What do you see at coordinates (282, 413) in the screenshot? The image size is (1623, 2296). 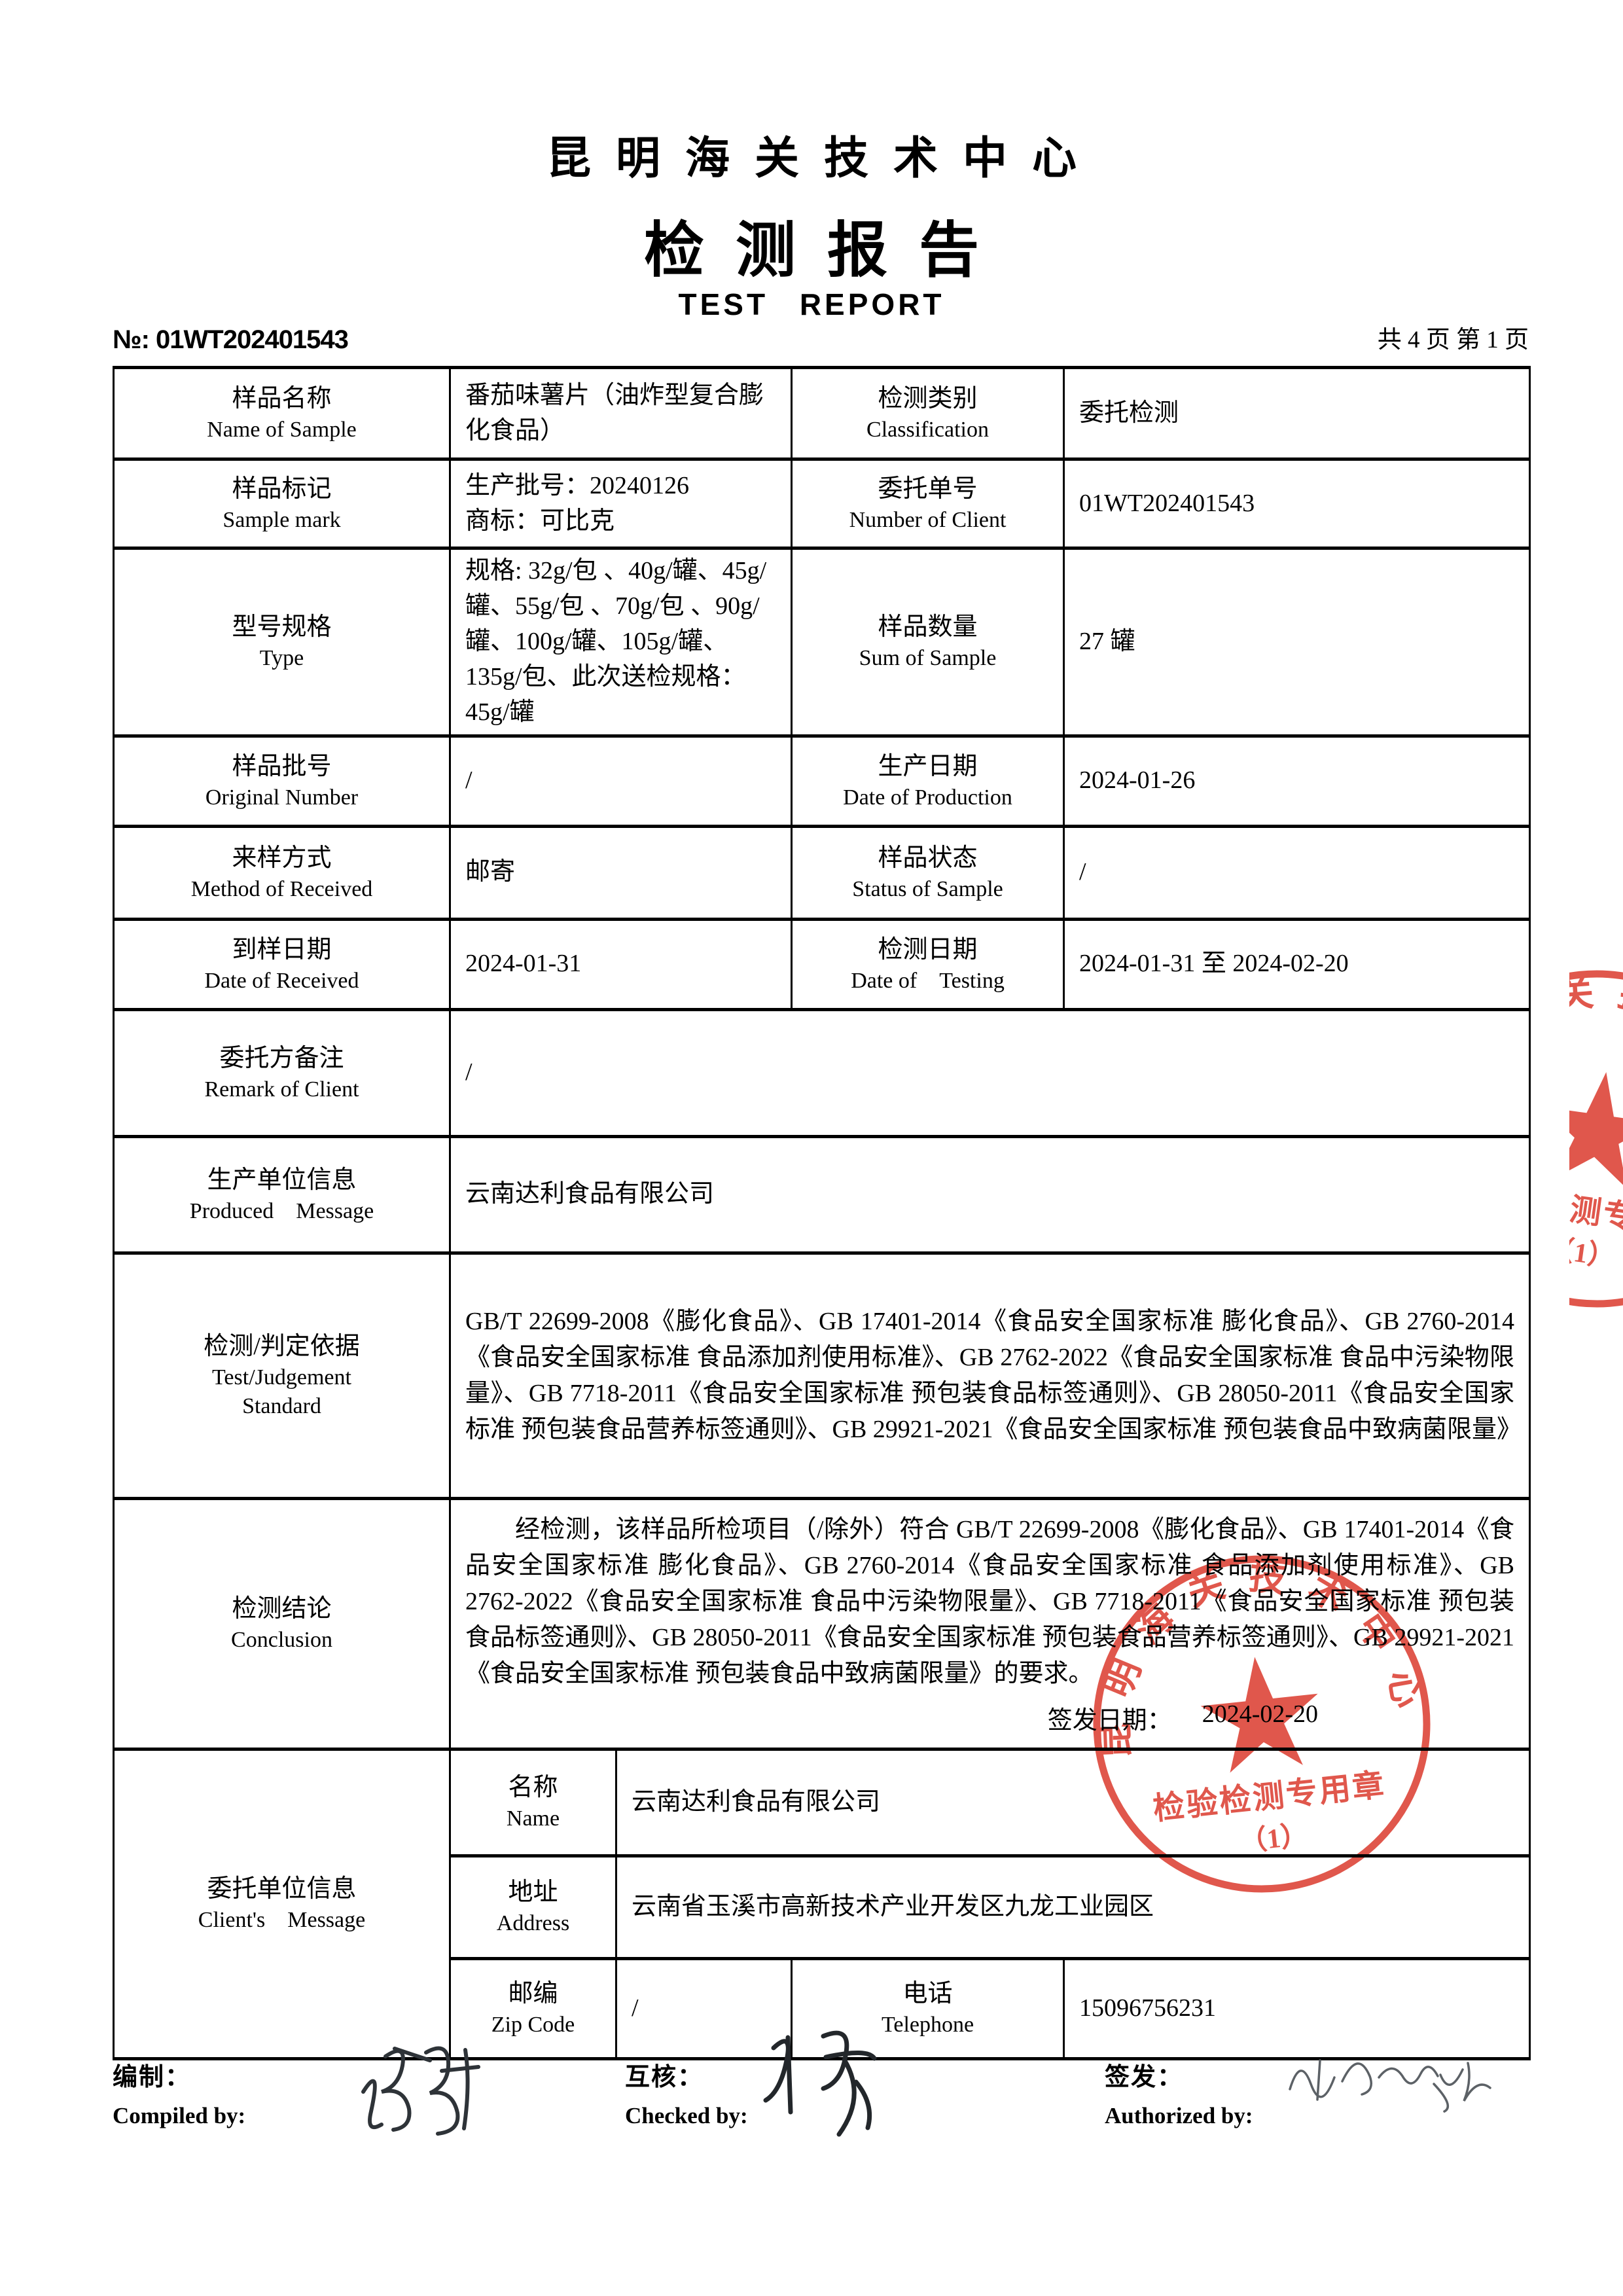 I see `sample-name-label: 样品名称 Name of Sample` at bounding box center [282, 413].